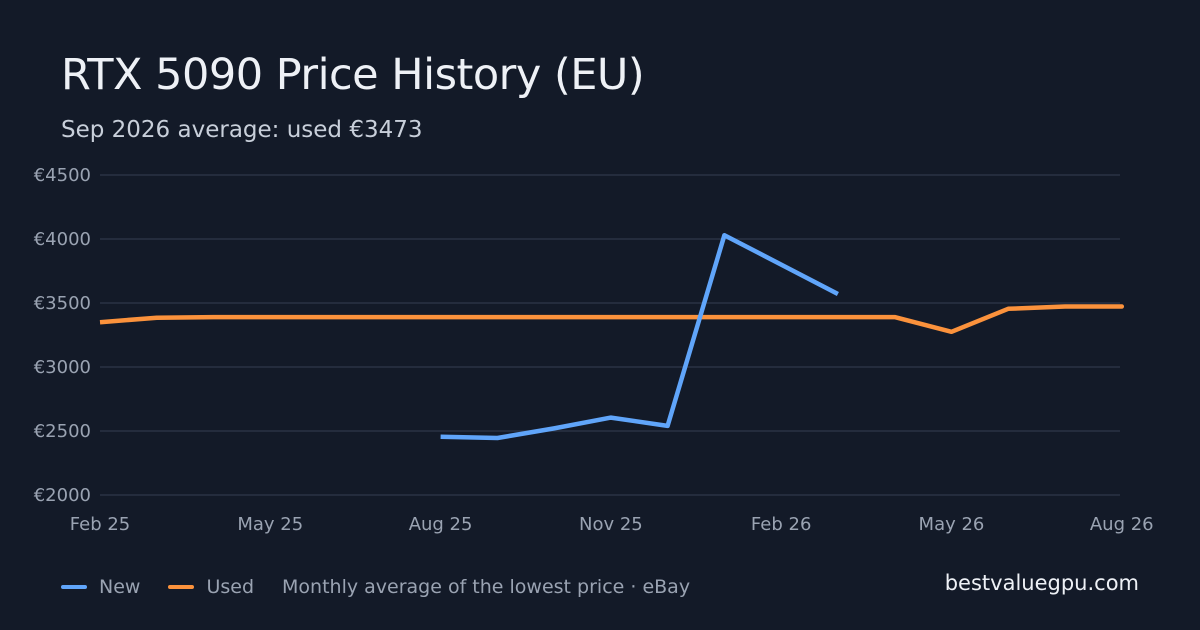  What do you see at coordinates (62, 495) in the screenshot?
I see `y-tick-label: €2000` at bounding box center [62, 495].